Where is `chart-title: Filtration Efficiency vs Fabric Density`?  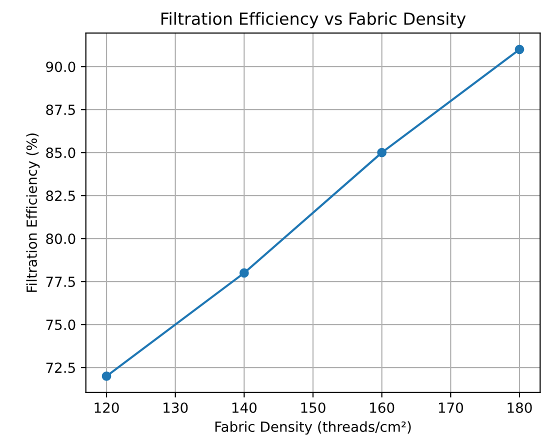
chart-title: Filtration Efficiency vs Fabric Density is located at coordinates (313, 20).